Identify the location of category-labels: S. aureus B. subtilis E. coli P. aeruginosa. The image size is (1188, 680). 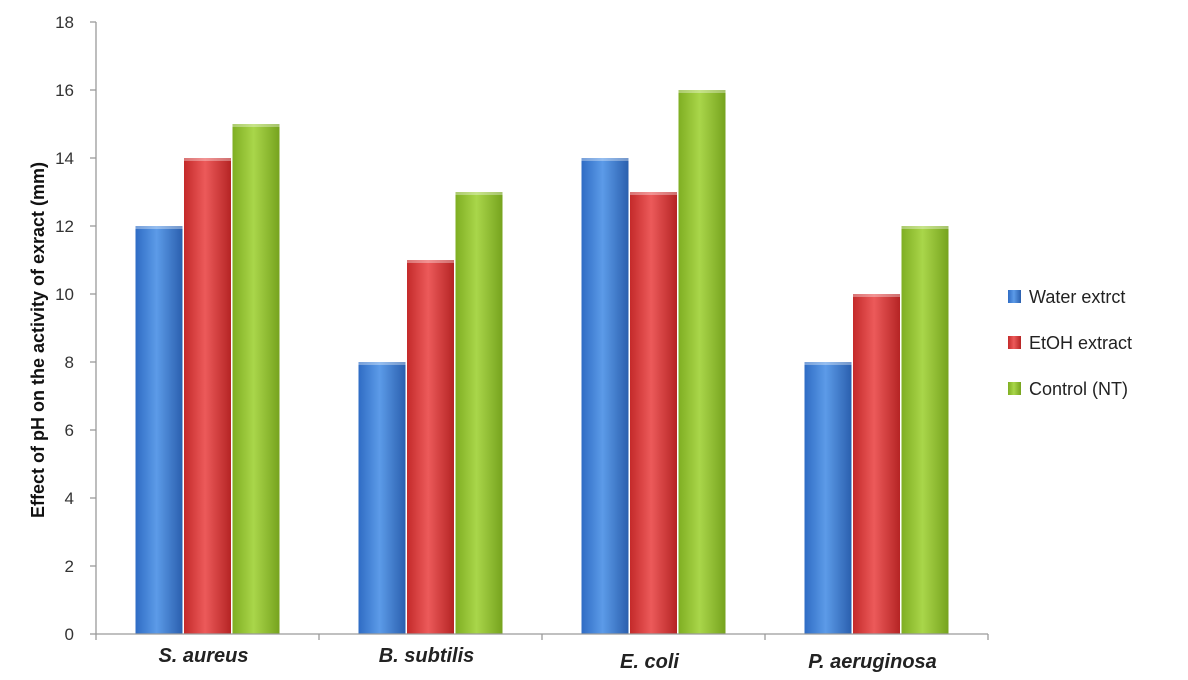
(547, 659).